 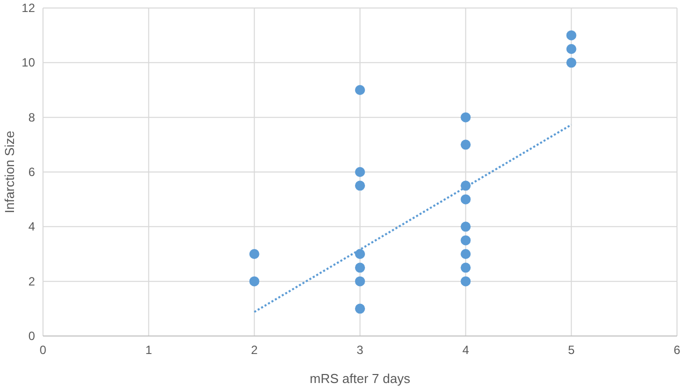 I want to click on y-tick-label: 8, so click(x=32, y=117).